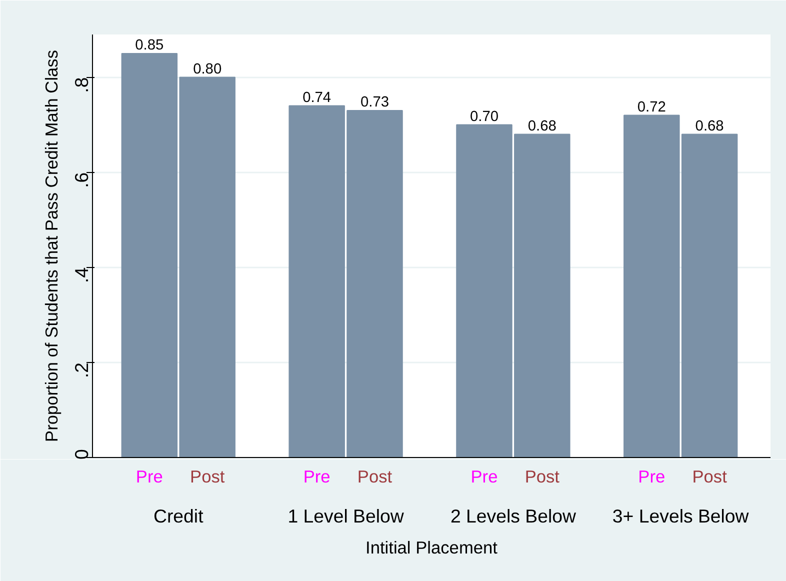 The image size is (786, 581). I want to click on x-axis-title: Intitial Placement, so click(432, 548).